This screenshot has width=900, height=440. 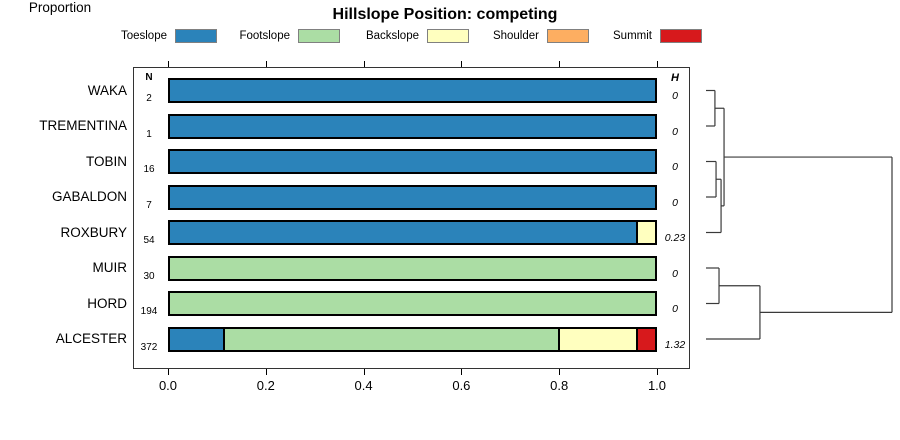 What do you see at coordinates (461, 385) in the screenshot?
I see `x-axis-tick-label: 0.6` at bounding box center [461, 385].